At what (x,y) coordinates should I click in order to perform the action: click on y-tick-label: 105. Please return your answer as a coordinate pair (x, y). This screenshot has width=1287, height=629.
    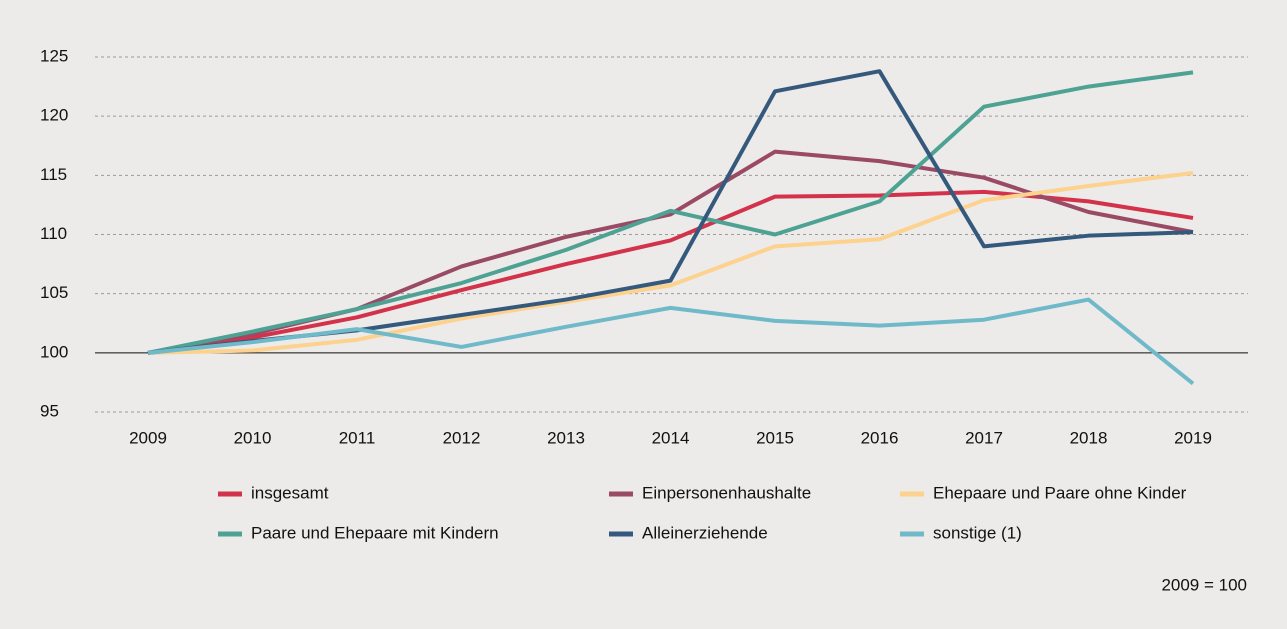
    Looking at the image, I should click on (54, 292).